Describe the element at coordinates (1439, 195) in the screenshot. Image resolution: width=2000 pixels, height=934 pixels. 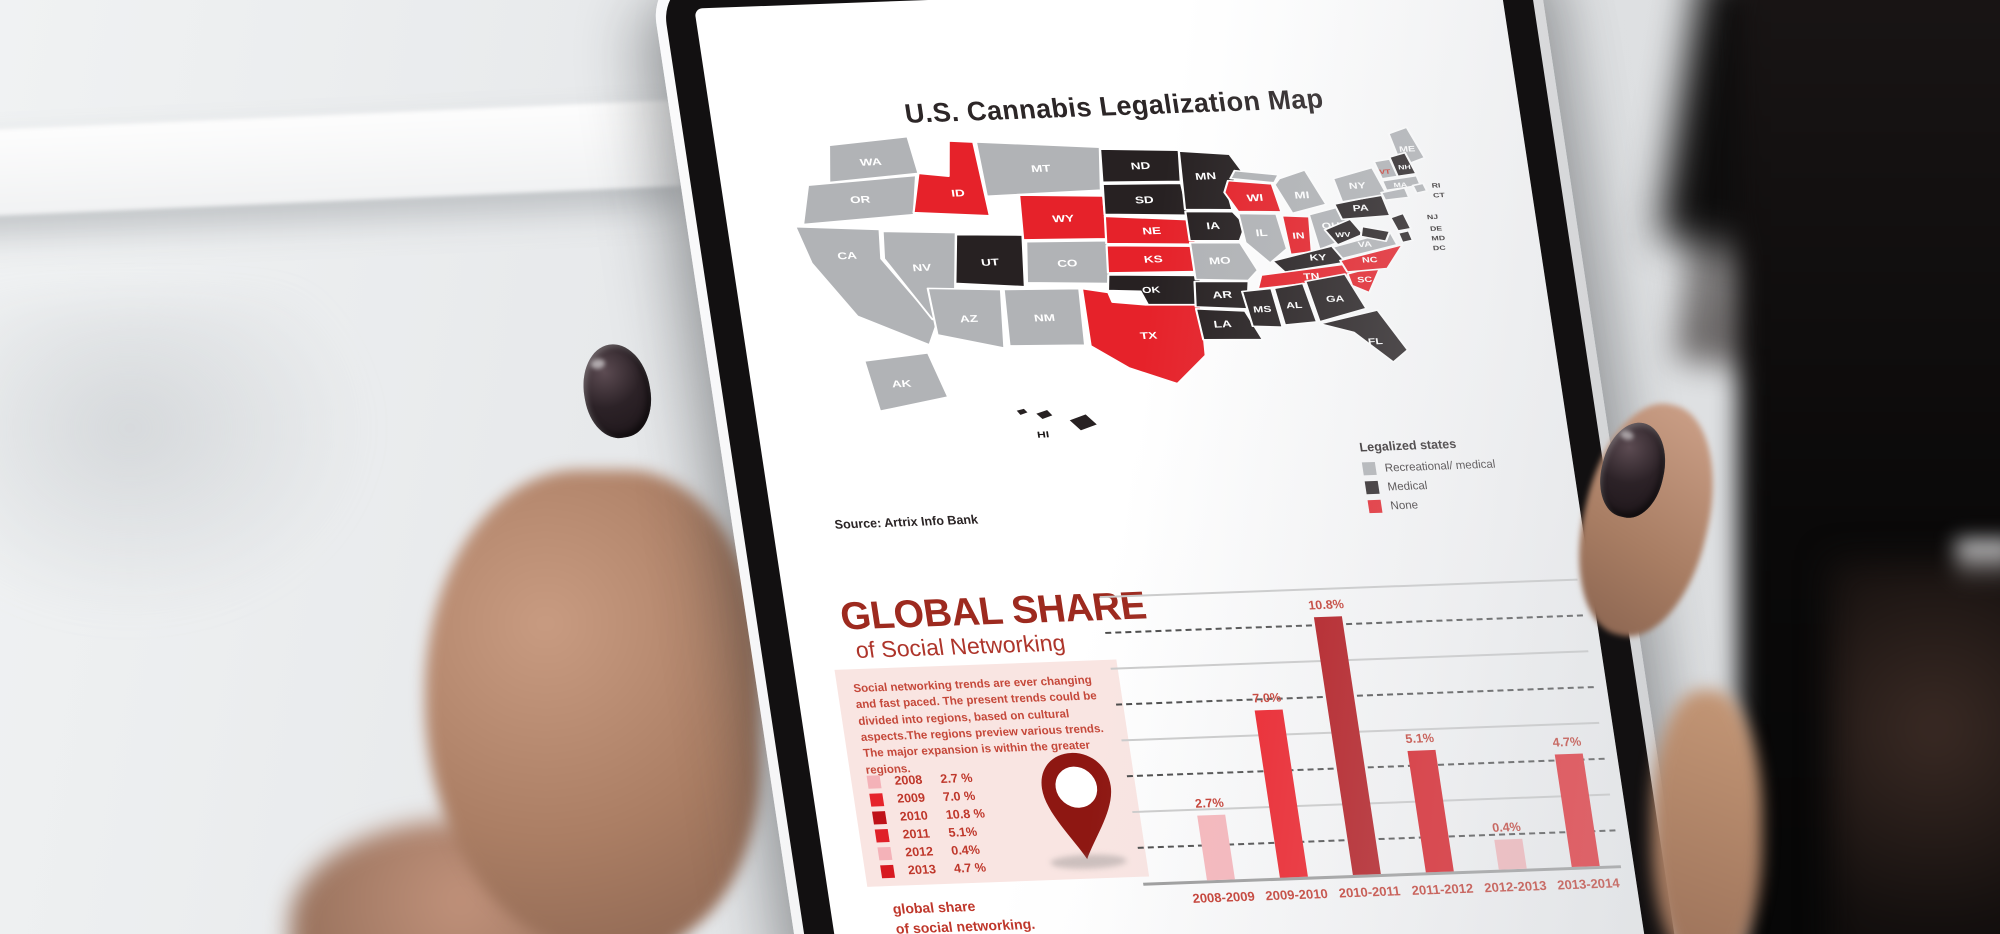
I see `state-label-CT: CT` at that location.